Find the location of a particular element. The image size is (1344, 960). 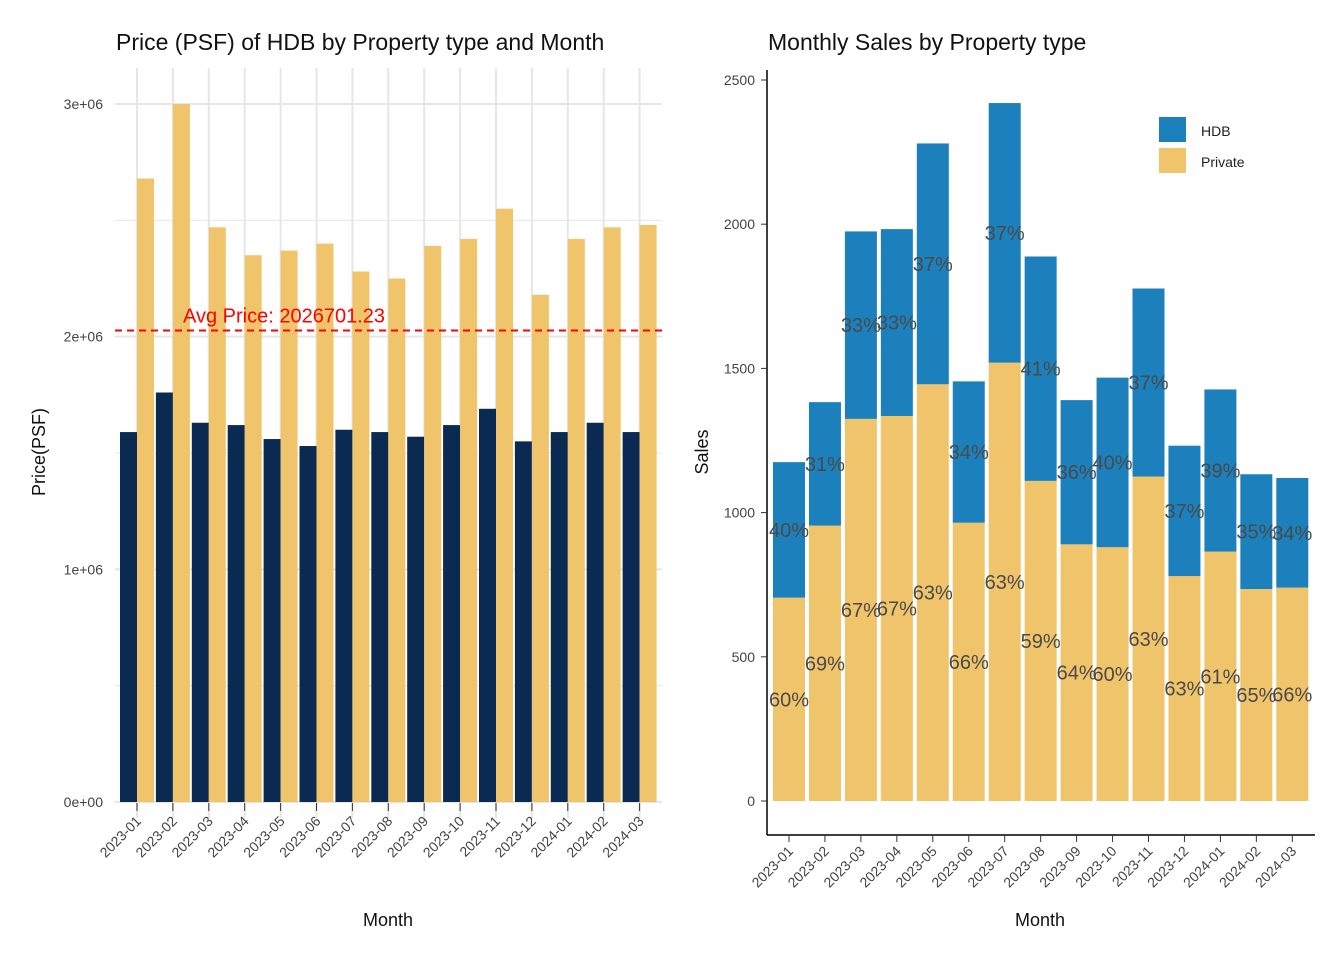

pct-label-private: 69% is located at coordinates (825, 664).